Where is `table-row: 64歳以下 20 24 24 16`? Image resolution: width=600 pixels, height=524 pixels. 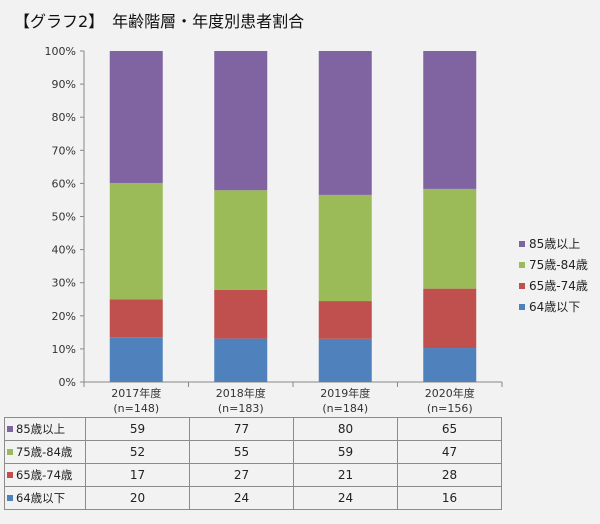
table-row: 64歳以下 20 24 24 16 is located at coordinates (253, 498).